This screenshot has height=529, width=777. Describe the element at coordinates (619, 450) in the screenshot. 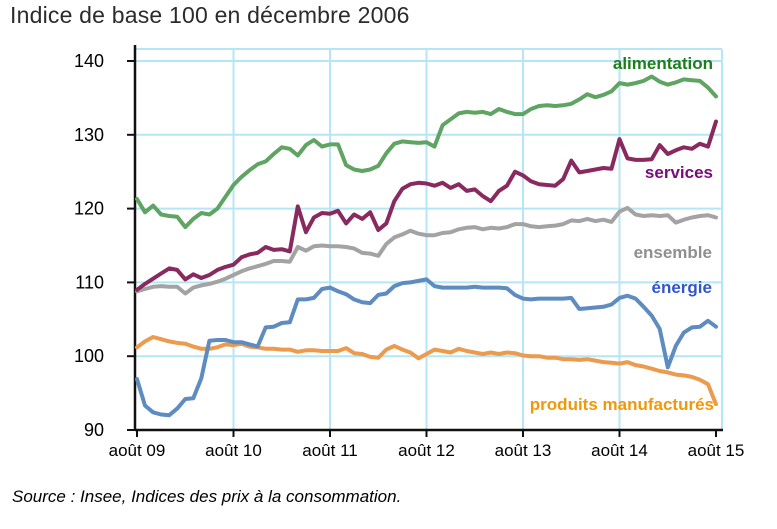

I see `x-axis-tick-label: août 14` at that location.